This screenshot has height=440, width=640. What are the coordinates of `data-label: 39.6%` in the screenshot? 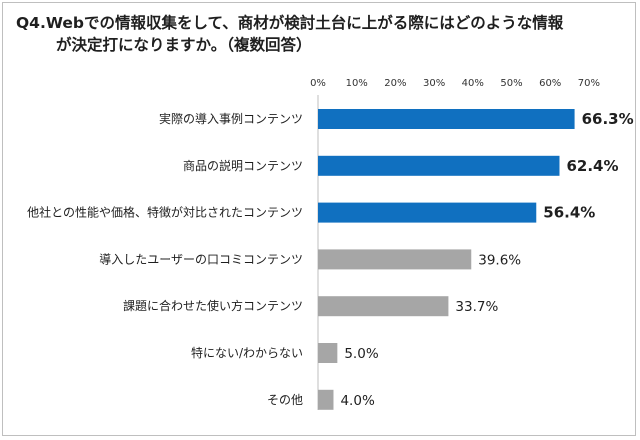 It's located at (499, 260).